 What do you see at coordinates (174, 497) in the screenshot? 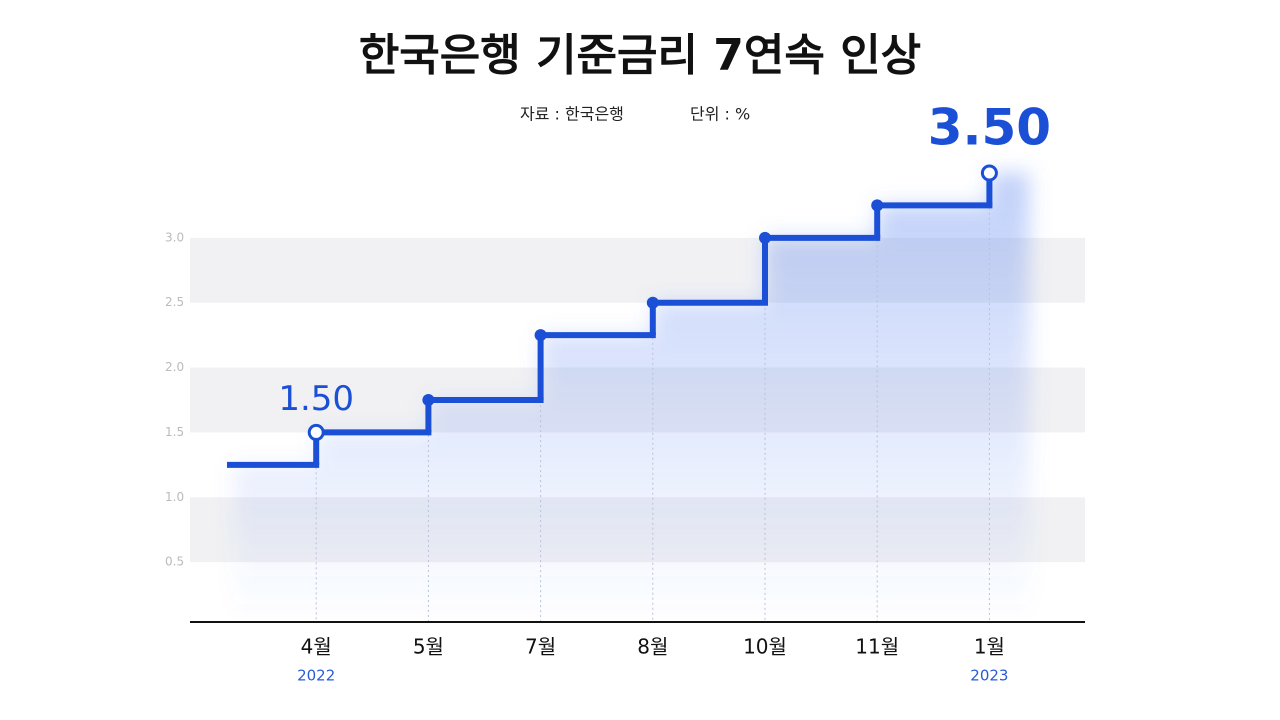
I see `y-tick-label: 1.0` at bounding box center [174, 497].